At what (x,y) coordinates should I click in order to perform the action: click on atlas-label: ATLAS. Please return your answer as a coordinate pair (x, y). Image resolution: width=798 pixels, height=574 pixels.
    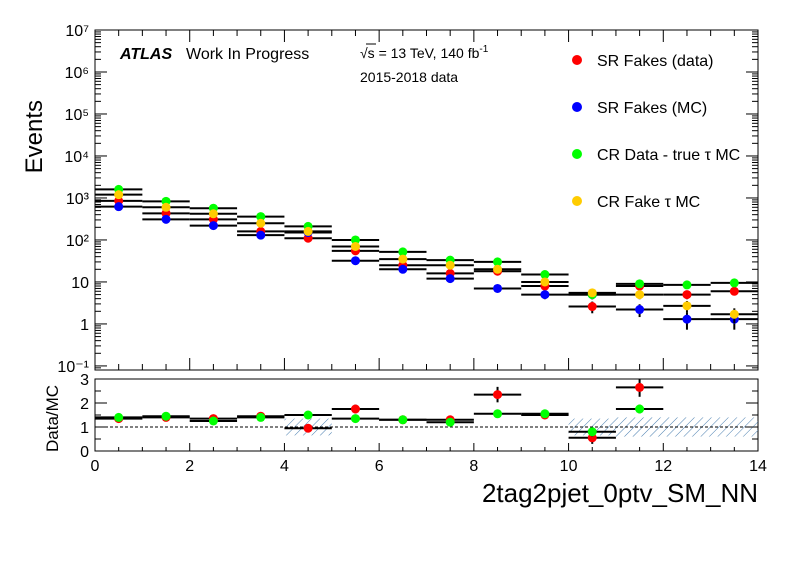
    Looking at the image, I should click on (145, 54).